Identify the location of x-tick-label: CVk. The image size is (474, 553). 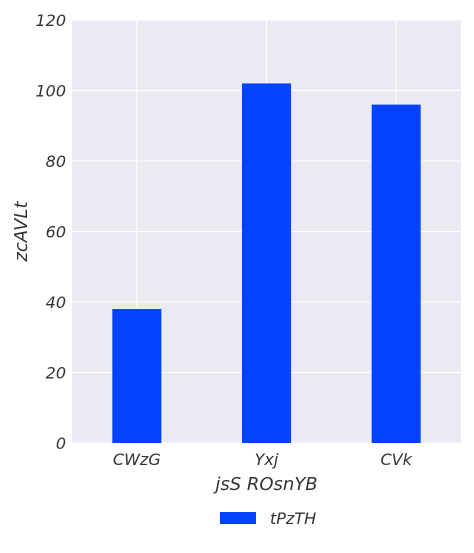
(396, 459).